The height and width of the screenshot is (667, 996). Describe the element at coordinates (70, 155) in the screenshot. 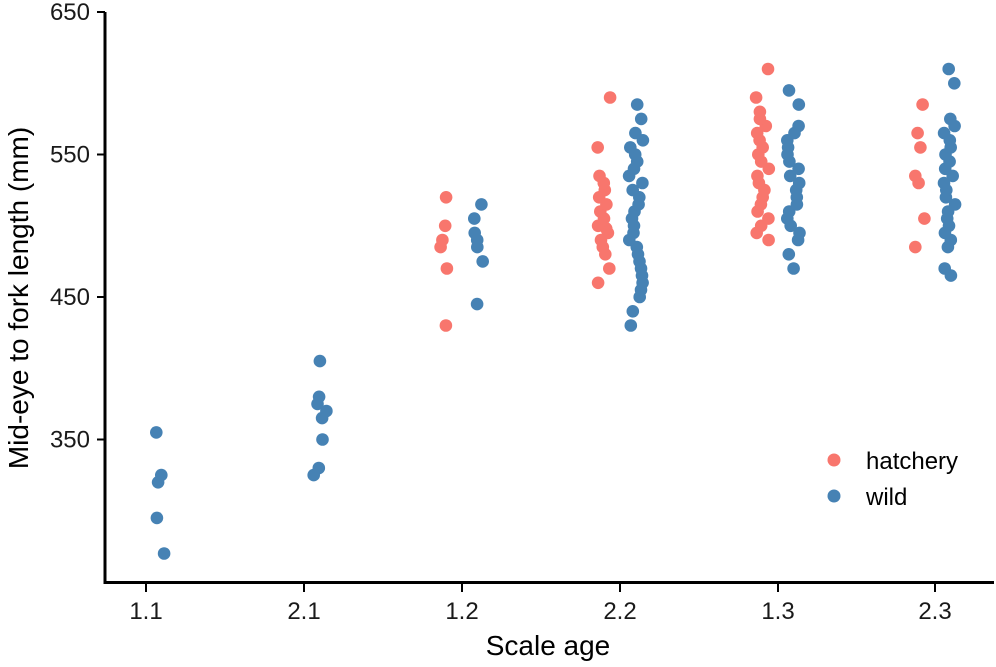

I see `y-tick-label: 550` at that location.